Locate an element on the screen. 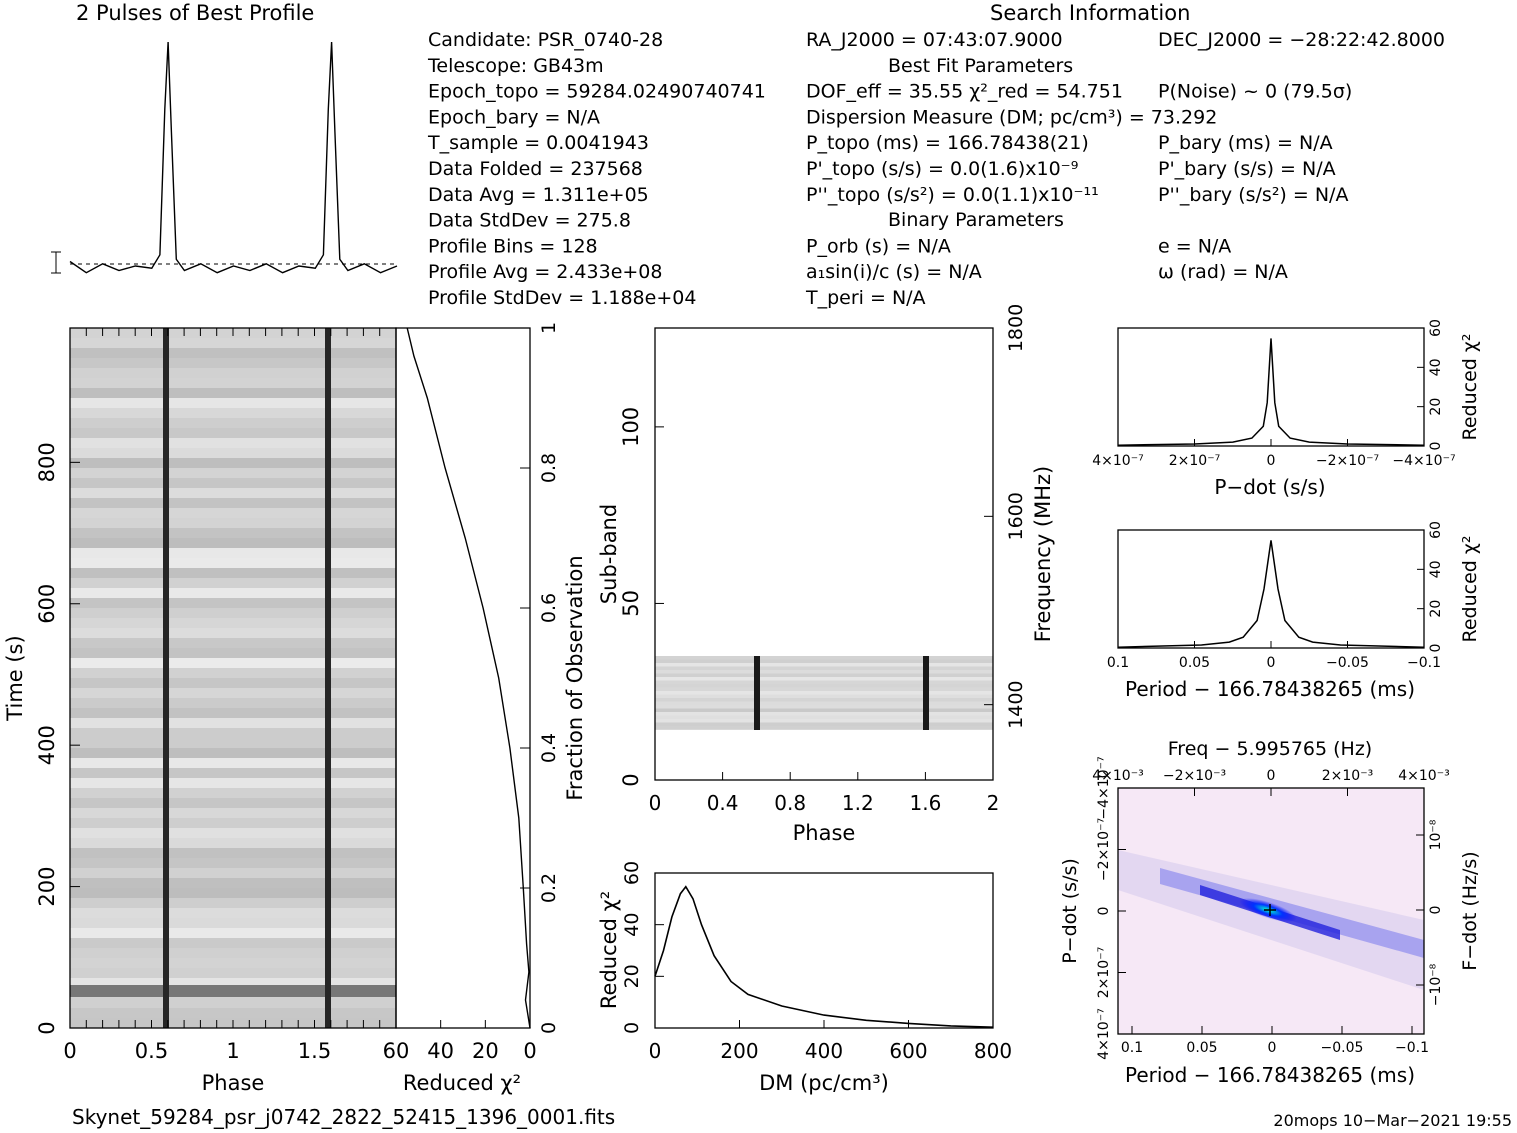 The height and width of the screenshot is (1133, 1517). tick-label: −4×10⁻⁷ is located at coordinates (1104, 787).